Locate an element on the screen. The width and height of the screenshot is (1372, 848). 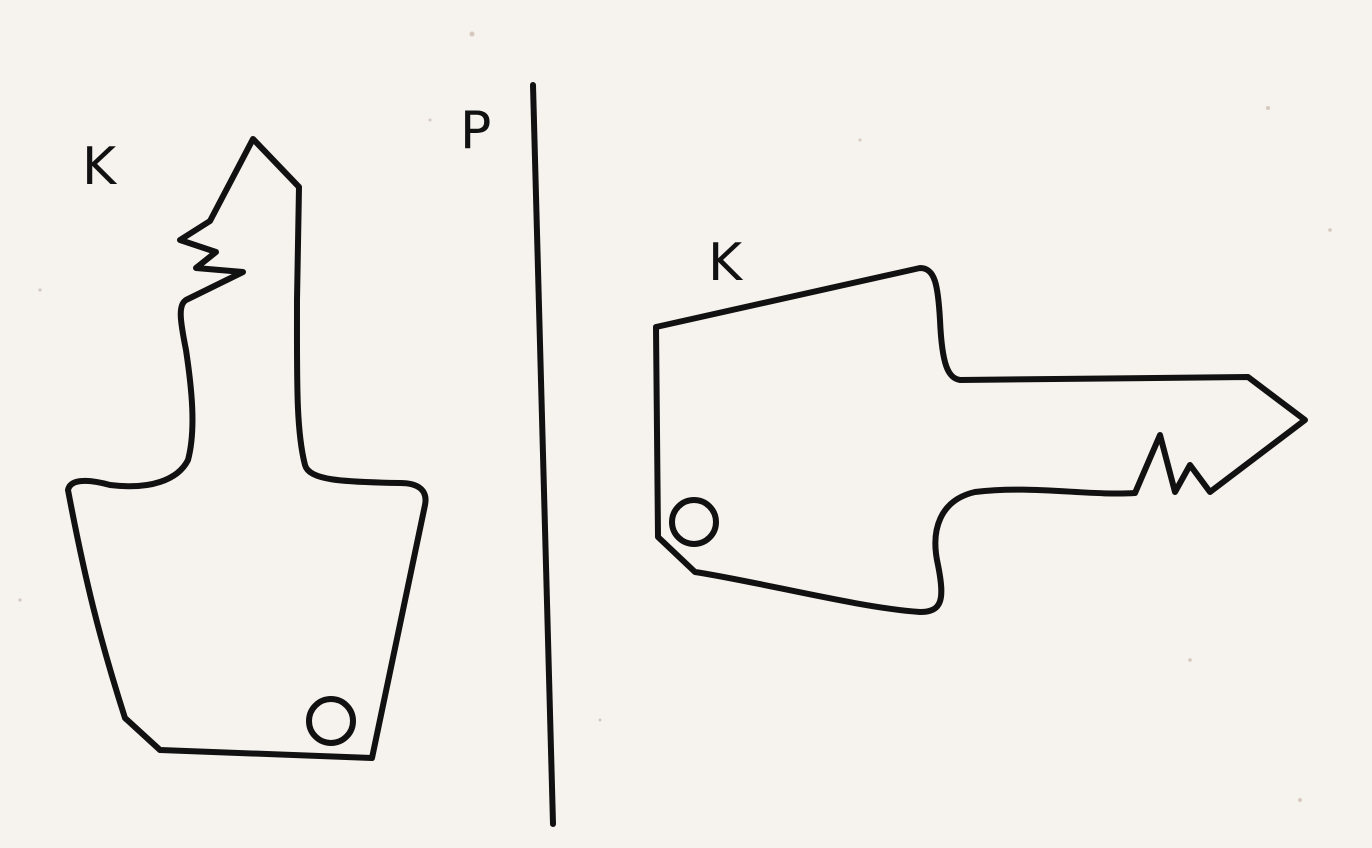
object-key-hole is located at coordinates (331, 721).